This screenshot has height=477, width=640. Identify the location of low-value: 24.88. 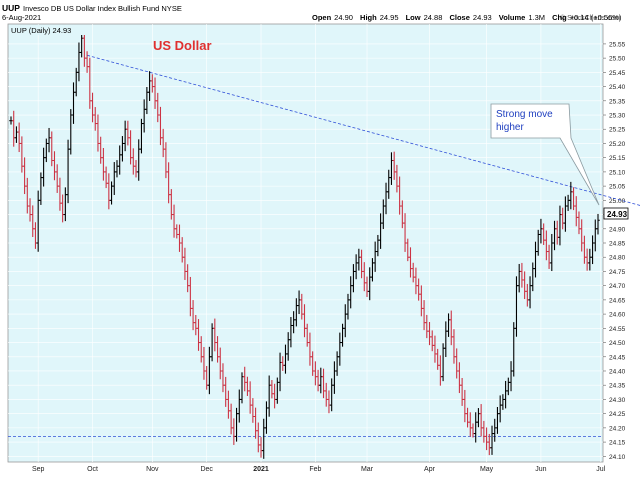
(433, 17).